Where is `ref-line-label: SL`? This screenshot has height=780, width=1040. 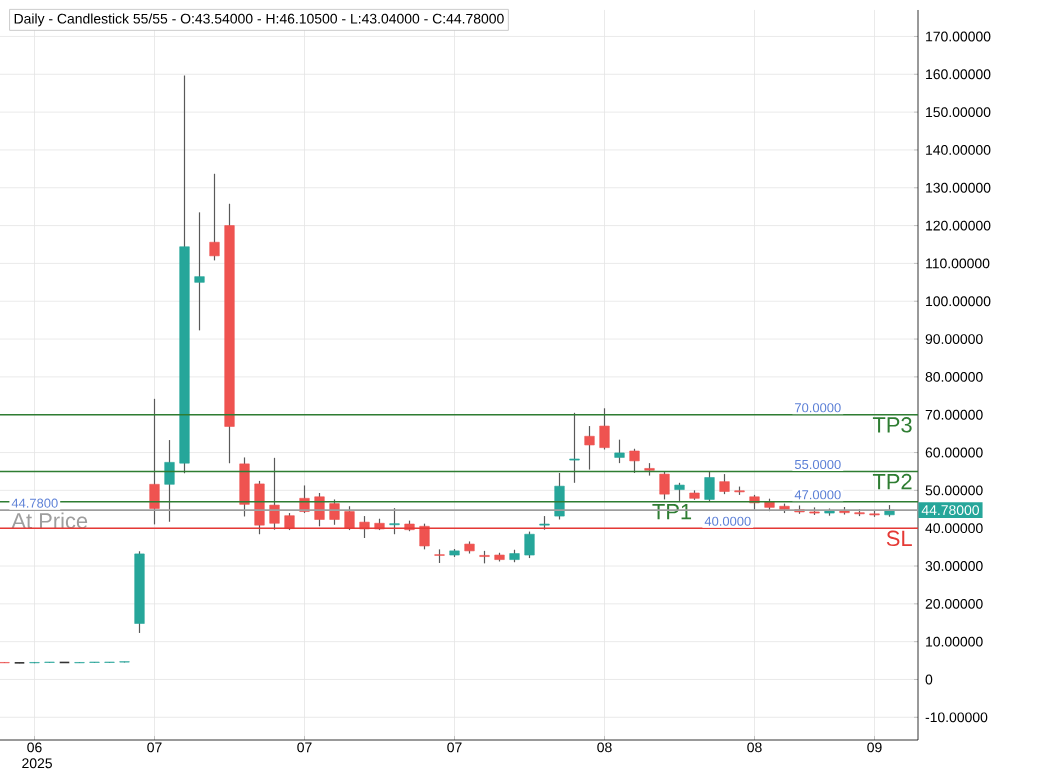
ref-line-label: SL is located at coordinates (899, 538).